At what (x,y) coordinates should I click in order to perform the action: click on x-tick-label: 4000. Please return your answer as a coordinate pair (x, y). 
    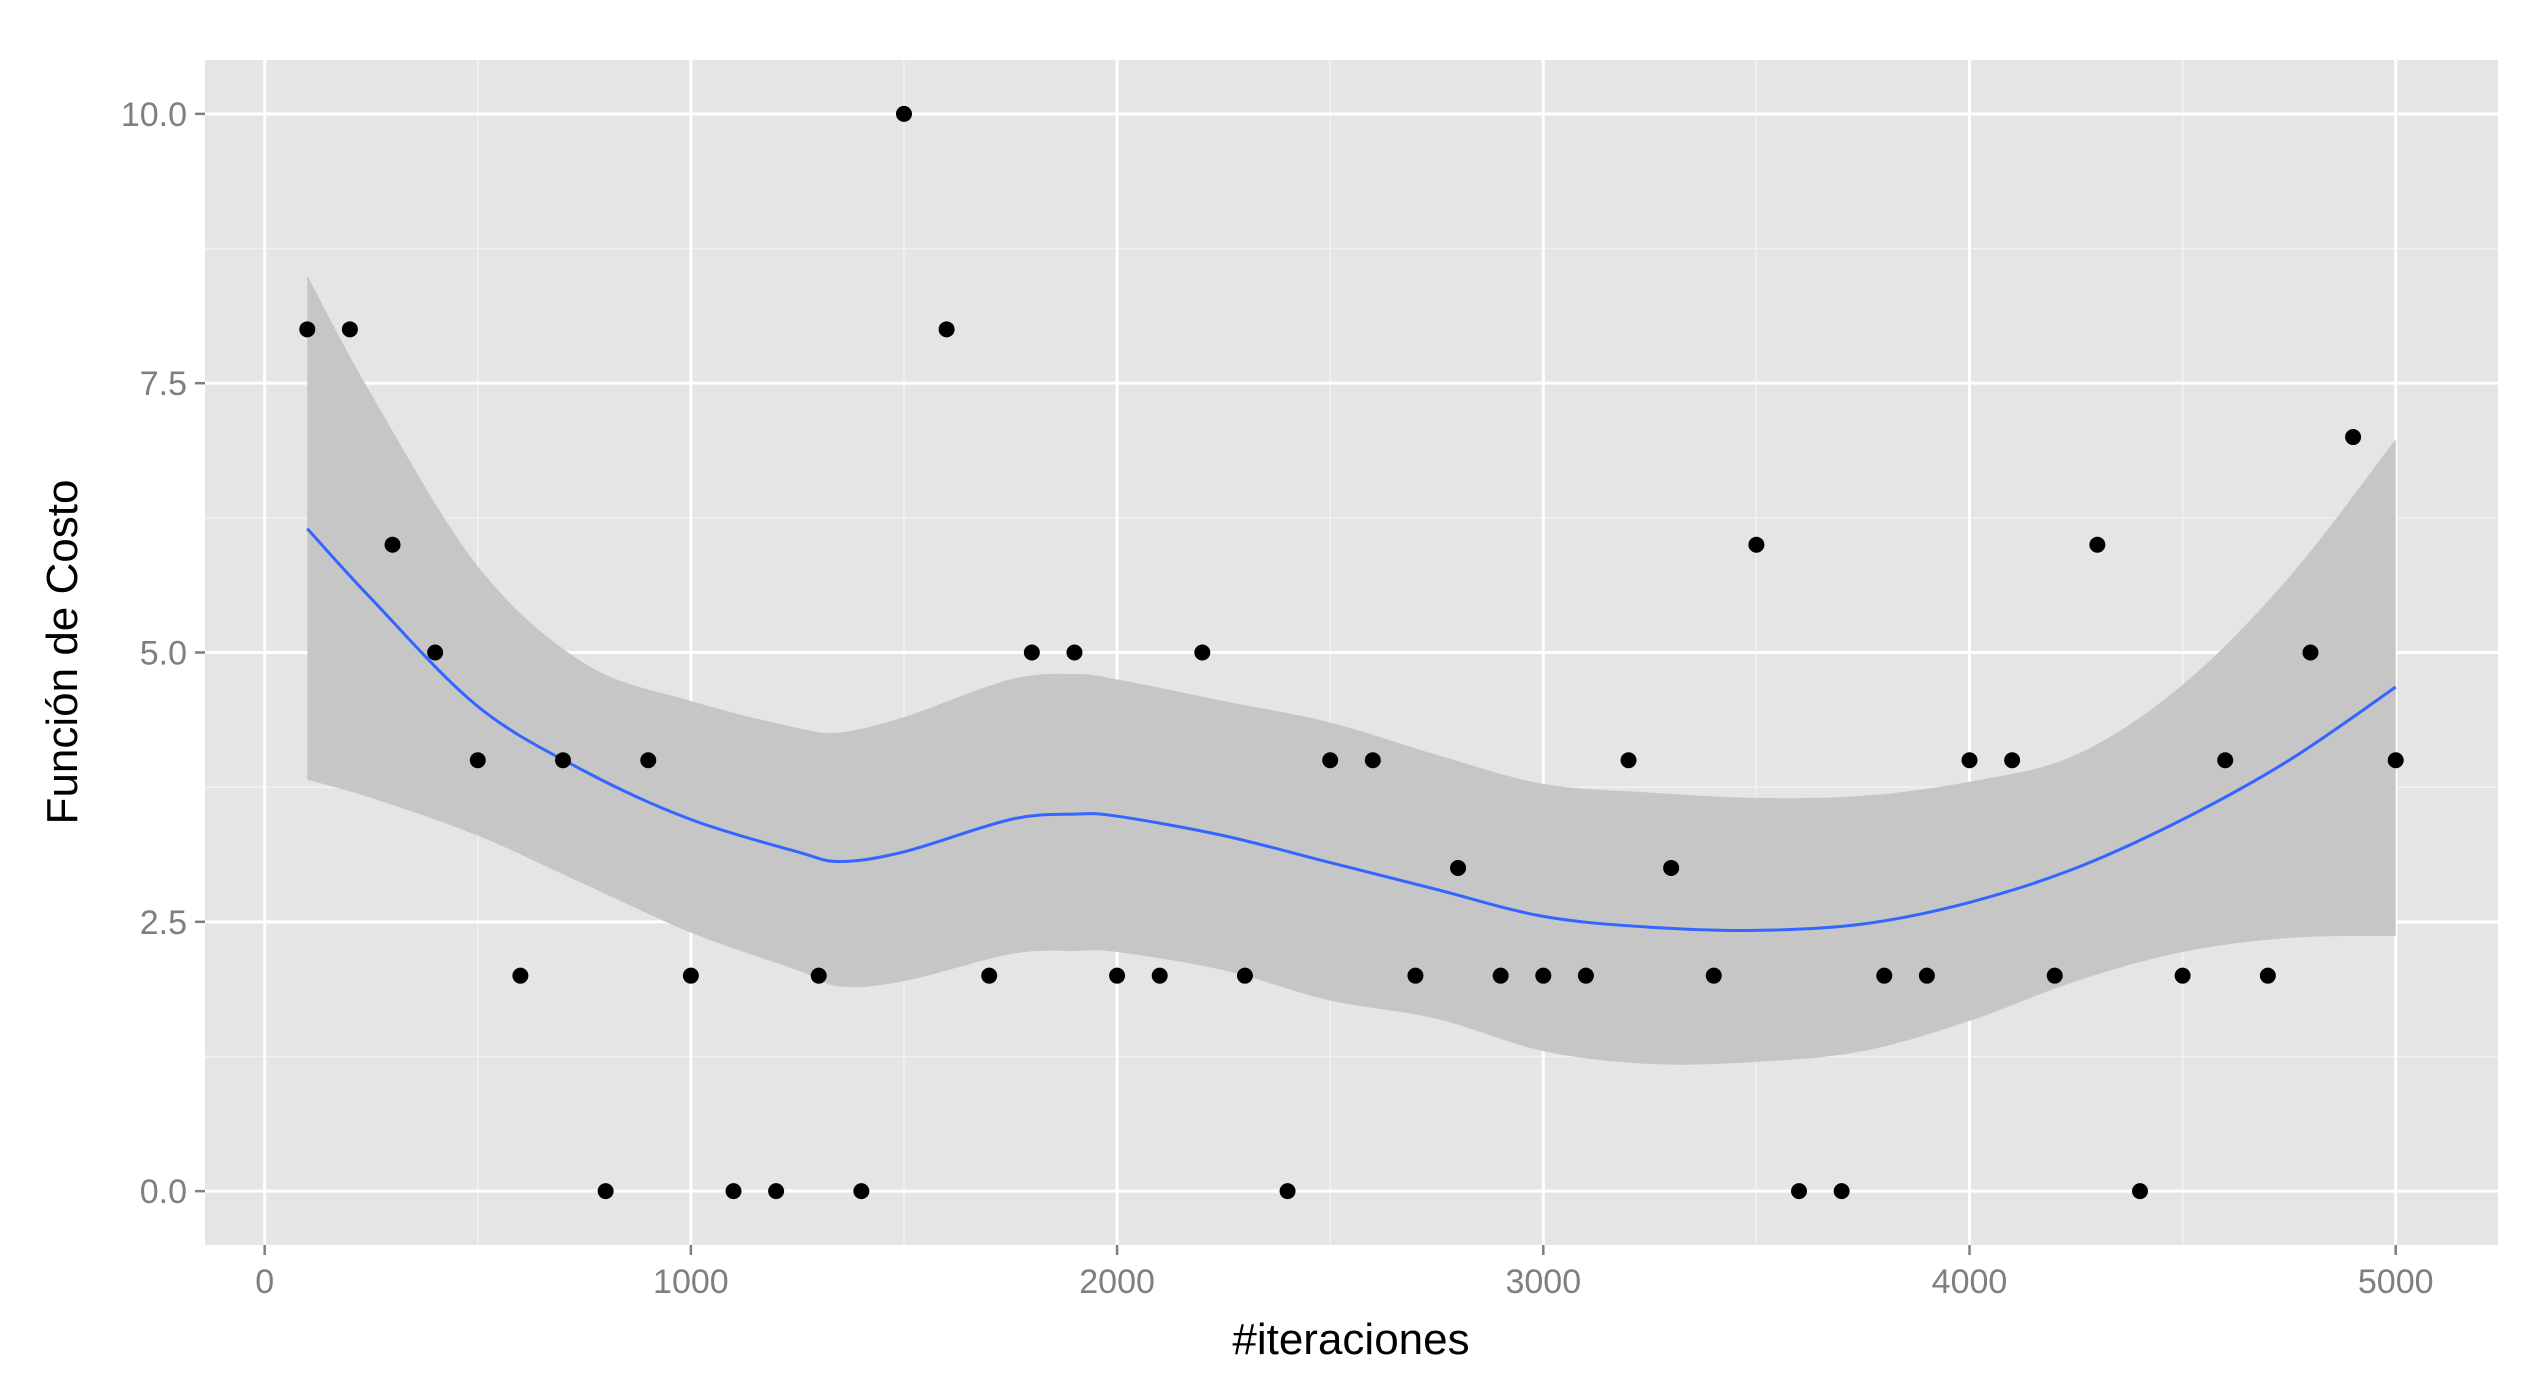
    Looking at the image, I should click on (1970, 1282).